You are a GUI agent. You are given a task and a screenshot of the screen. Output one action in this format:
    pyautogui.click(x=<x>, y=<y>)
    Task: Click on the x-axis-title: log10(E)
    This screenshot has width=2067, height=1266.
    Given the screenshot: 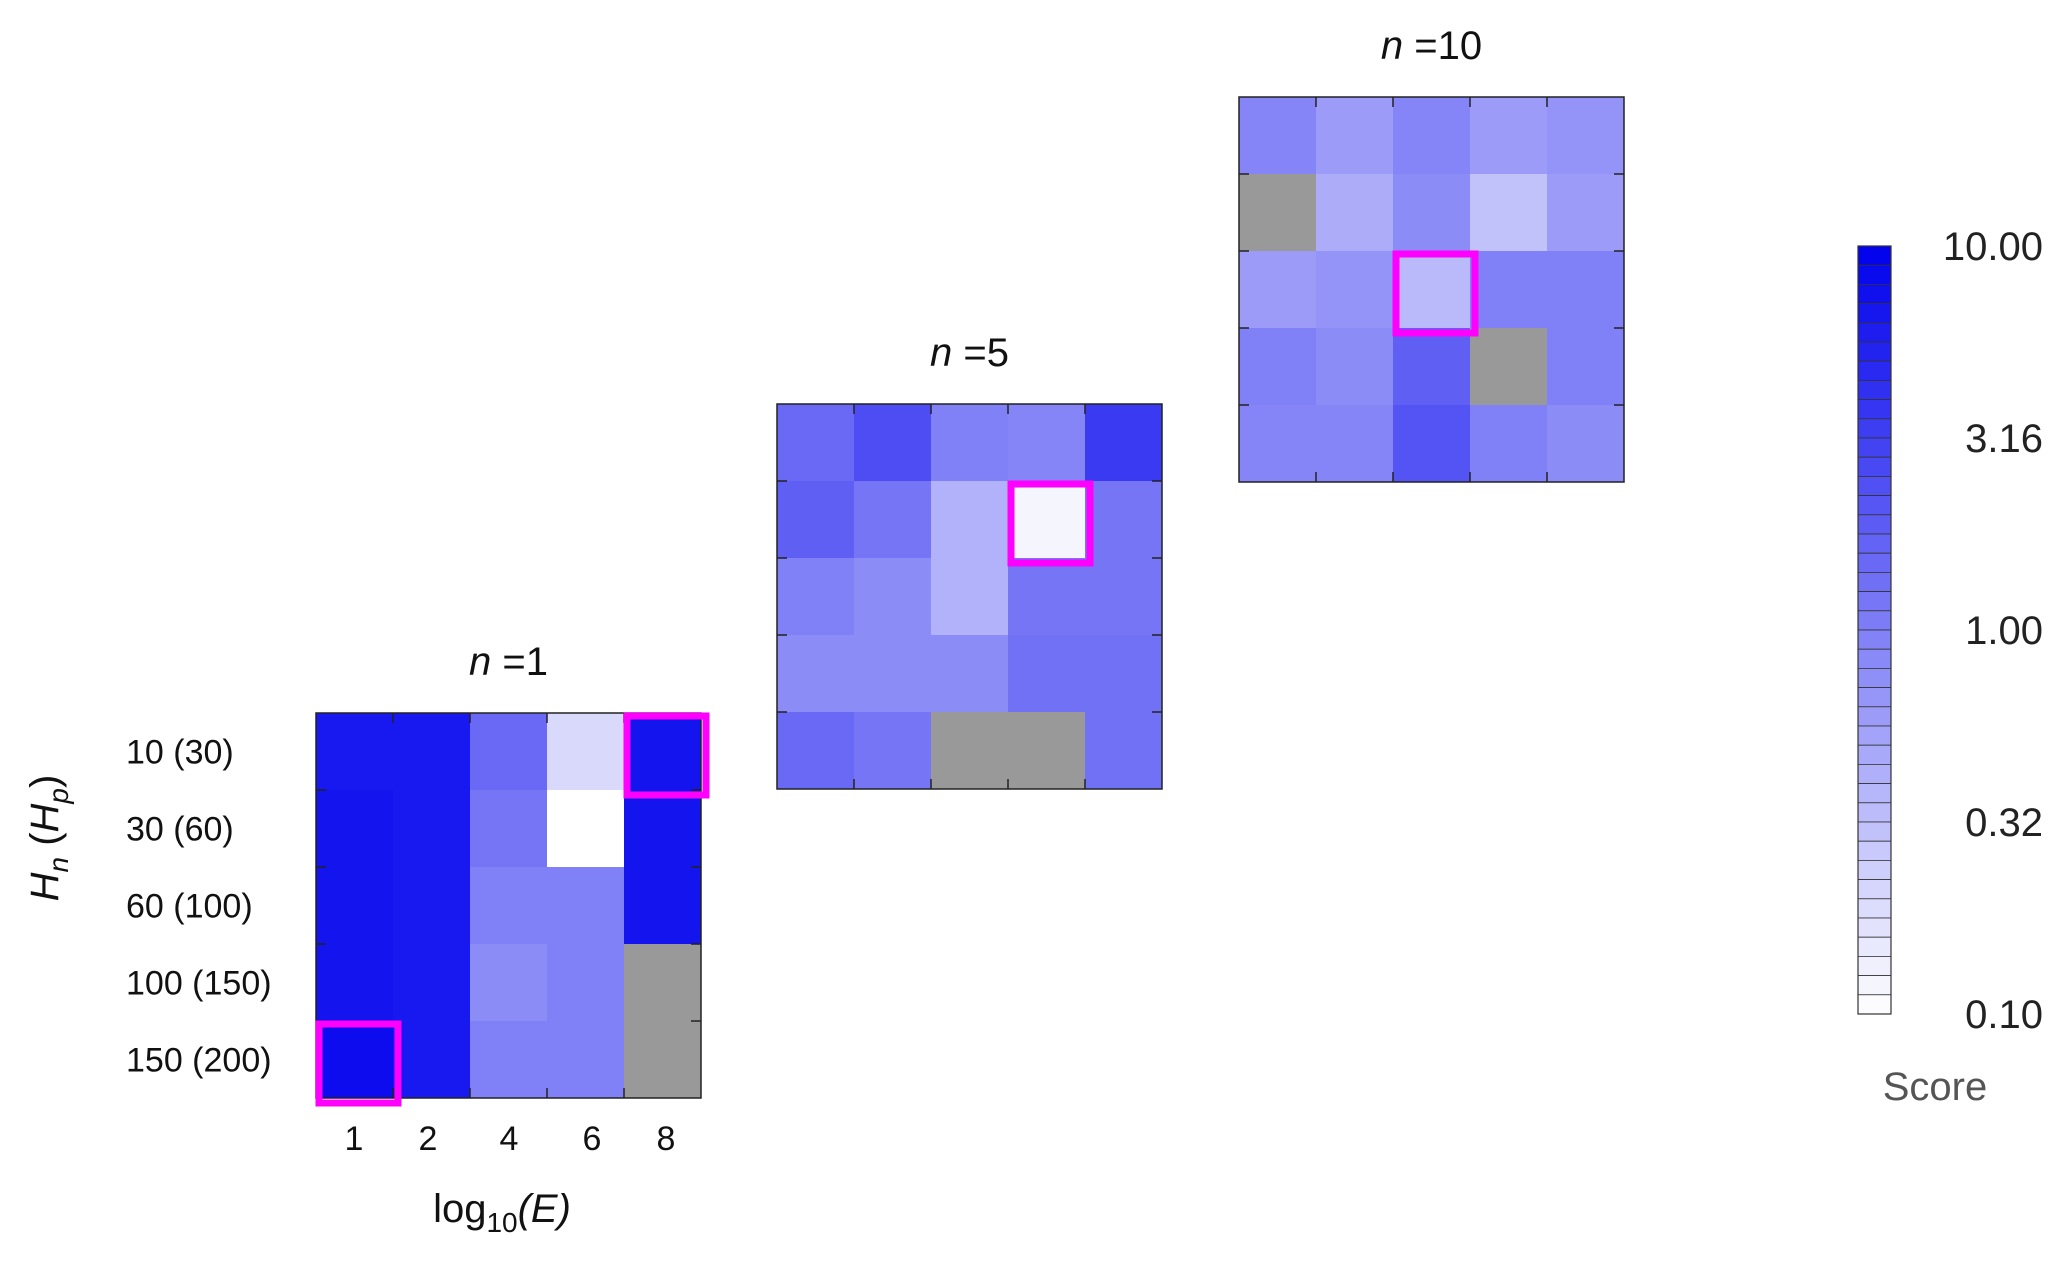 What is the action you would take?
    pyautogui.click(x=502, y=1212)
    